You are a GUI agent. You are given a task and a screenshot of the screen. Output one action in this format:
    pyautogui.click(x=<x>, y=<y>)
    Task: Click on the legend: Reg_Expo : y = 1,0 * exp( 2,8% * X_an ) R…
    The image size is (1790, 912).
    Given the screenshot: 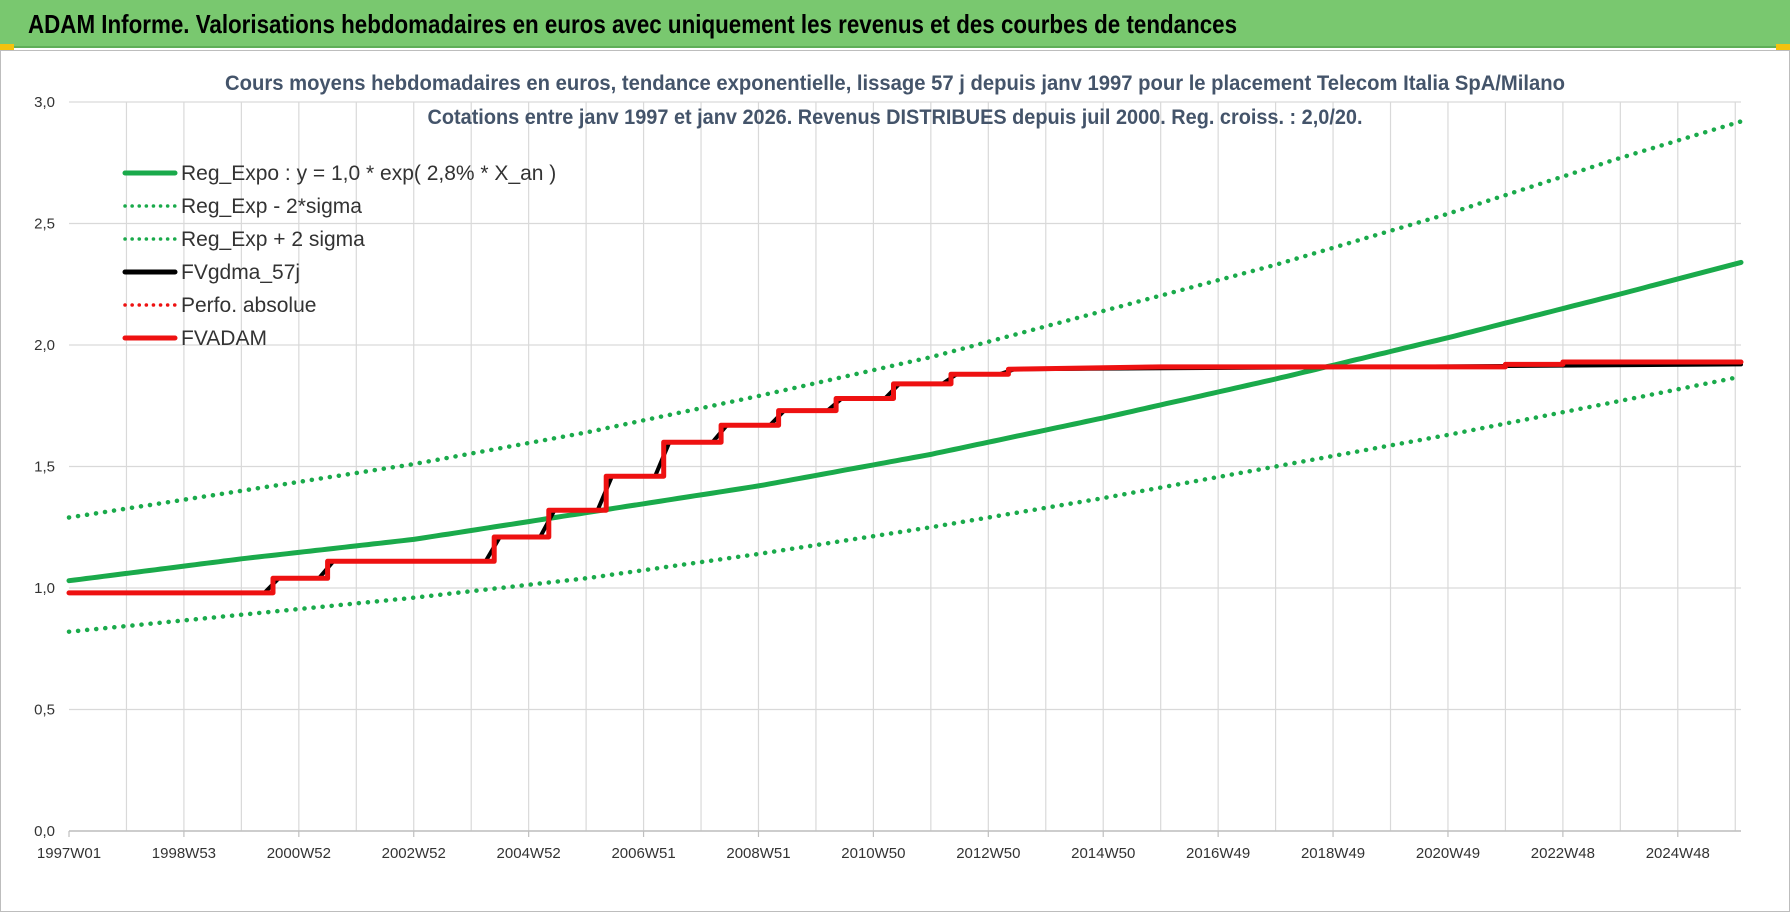 What is the action you would take?
    pyautogui.click(x=339, y=256)
    